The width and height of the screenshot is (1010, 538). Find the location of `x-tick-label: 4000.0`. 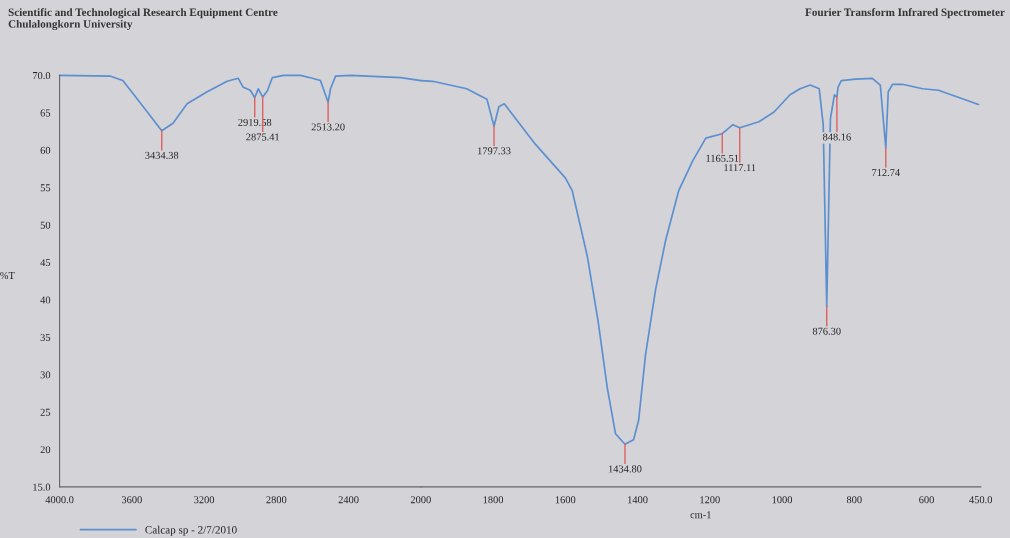

x-tick-label: 4000.0 is located at coordinates (59, 500).